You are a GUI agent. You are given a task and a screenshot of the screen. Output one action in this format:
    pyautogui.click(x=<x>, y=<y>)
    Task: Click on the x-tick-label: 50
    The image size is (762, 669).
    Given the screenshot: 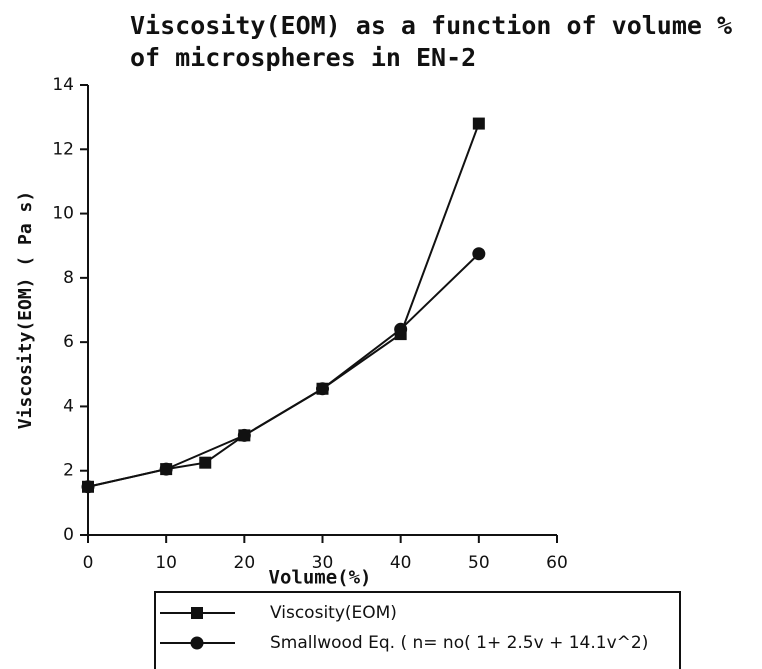 What is the action you would take?
    pyautogui.click(x=479, y=563)
    